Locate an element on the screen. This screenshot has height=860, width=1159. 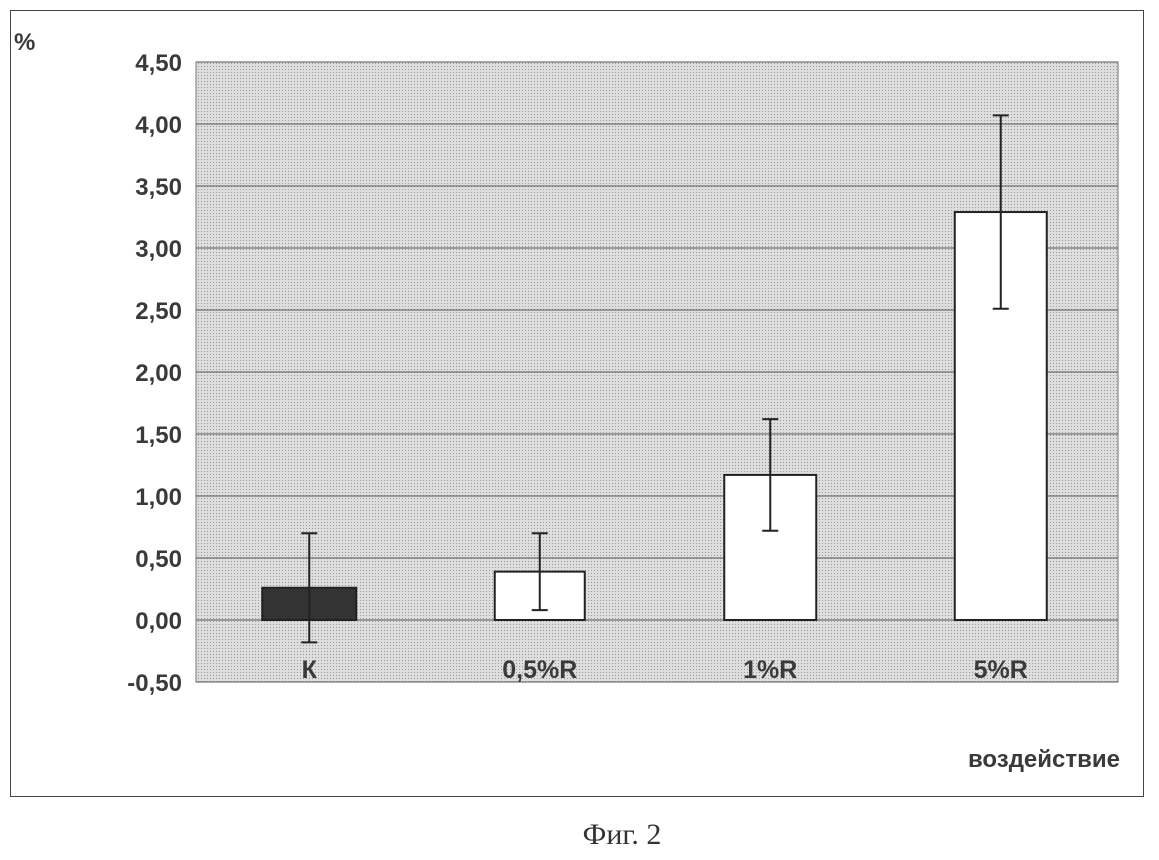
y-tick-label: 4,50 is located at coordinates (158, 63).